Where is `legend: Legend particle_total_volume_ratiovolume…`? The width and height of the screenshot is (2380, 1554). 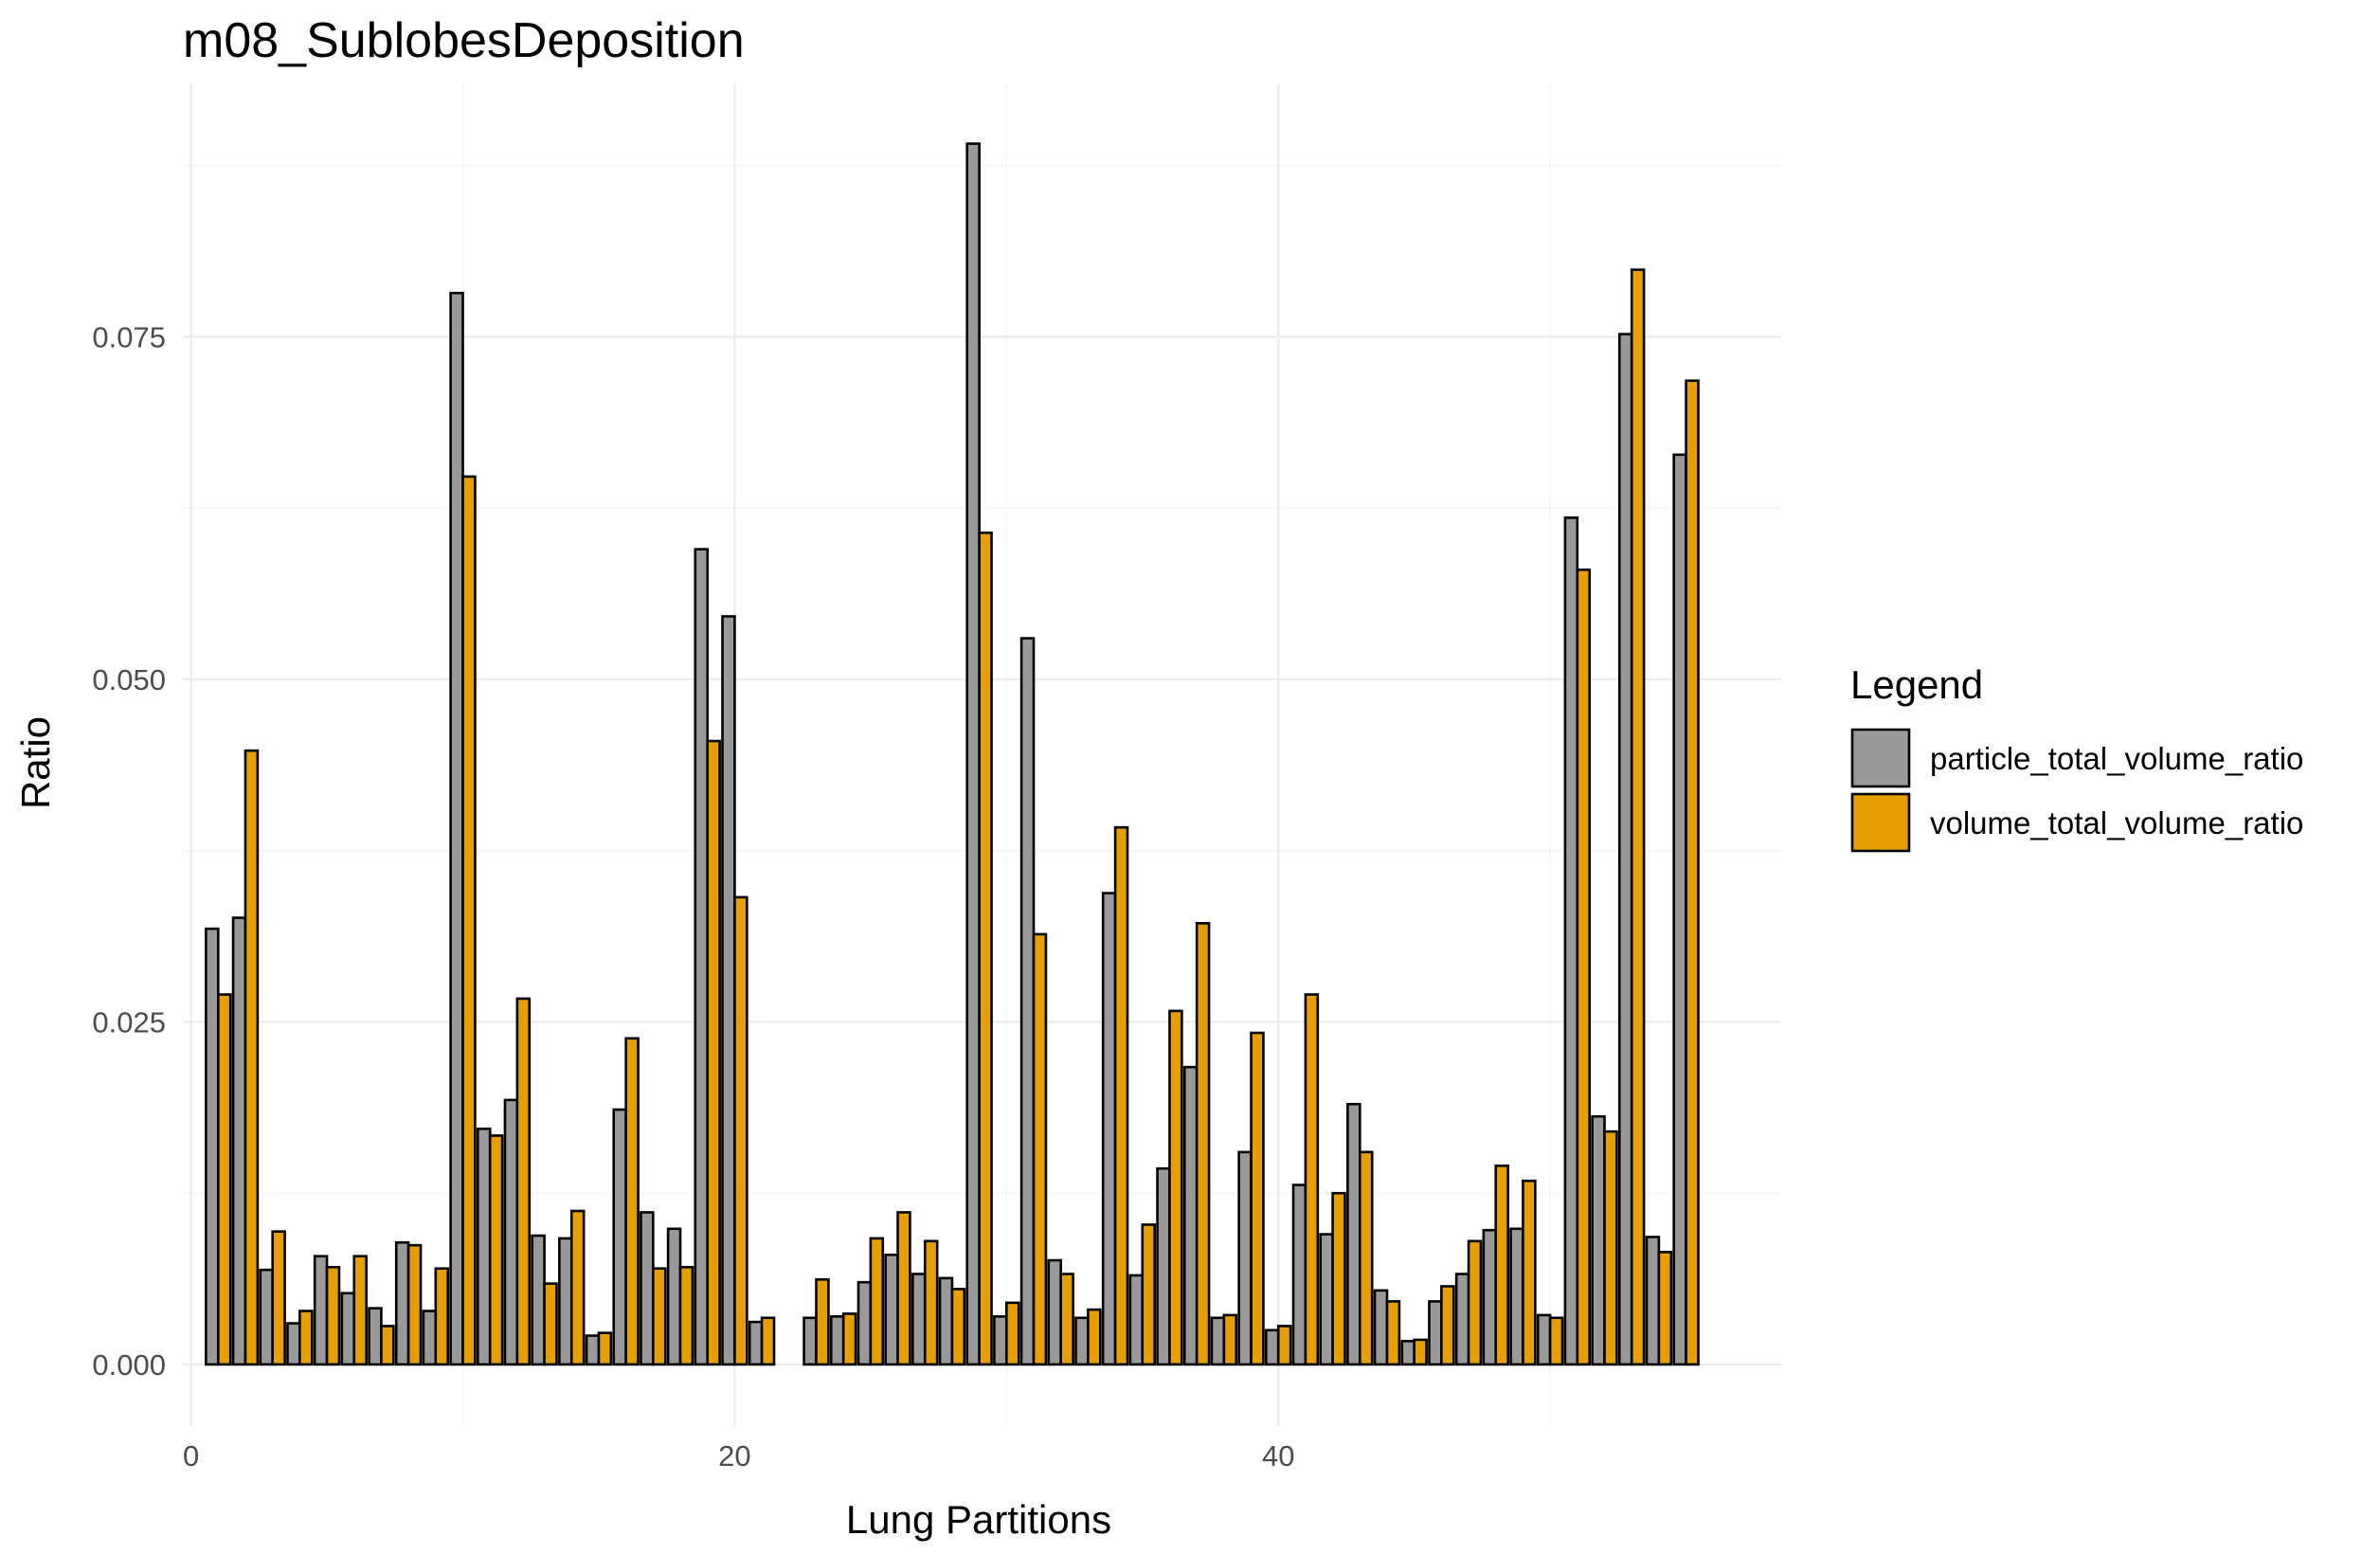 legend: Legend particle_total_volume_ratiovolume… is located at coordinates (2076, 757).